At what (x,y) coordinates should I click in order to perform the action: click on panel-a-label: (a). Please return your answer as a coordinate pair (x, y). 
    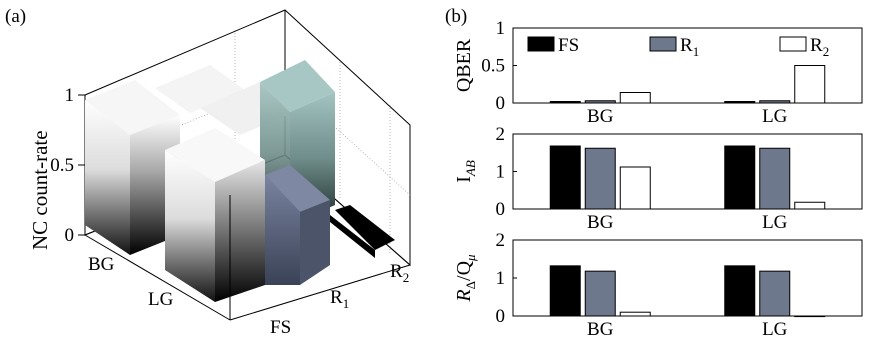
    Looking at the image, I should click on (15, 16).